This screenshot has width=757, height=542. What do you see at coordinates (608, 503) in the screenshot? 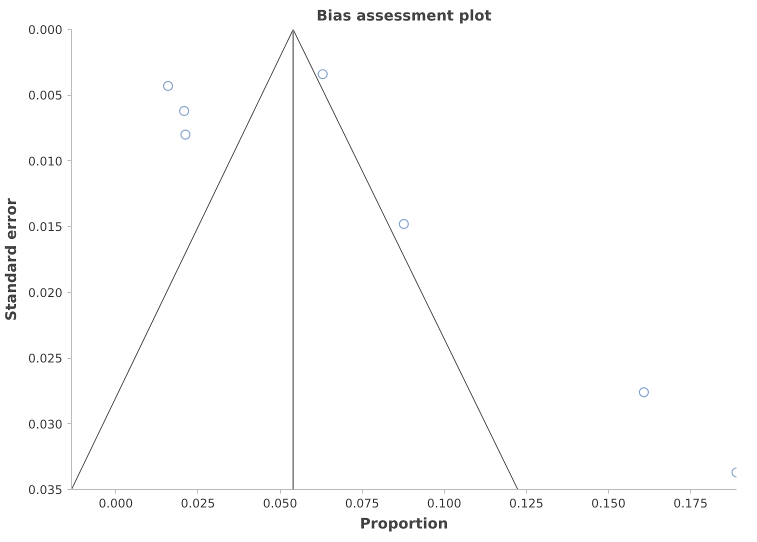
I see `x-tick-label: 0.150` at bounding box center [608, 503].